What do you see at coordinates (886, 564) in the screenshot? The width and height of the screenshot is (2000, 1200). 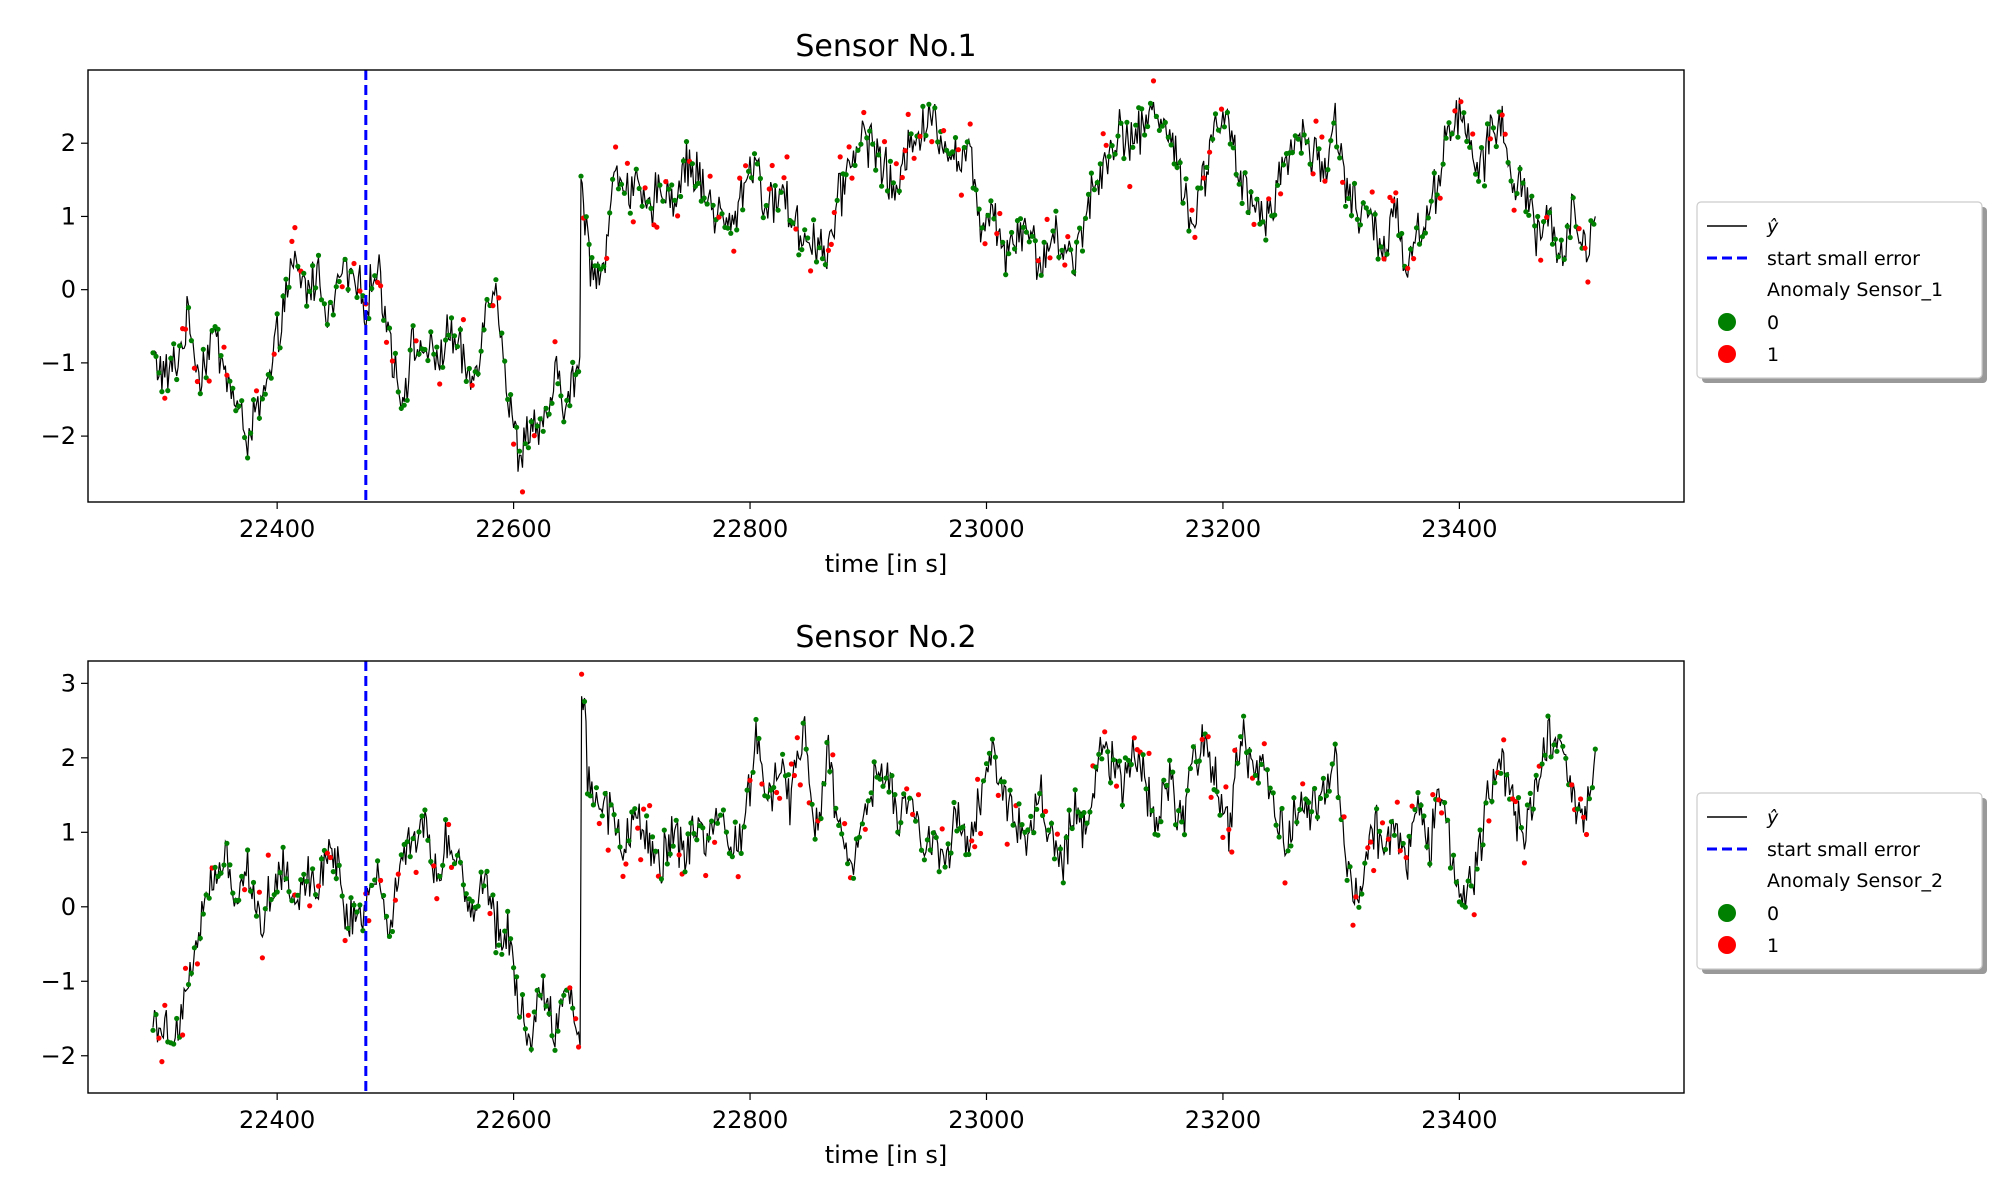 I see `x-axis-label: time [in s]` at bounding box center [886, 564].